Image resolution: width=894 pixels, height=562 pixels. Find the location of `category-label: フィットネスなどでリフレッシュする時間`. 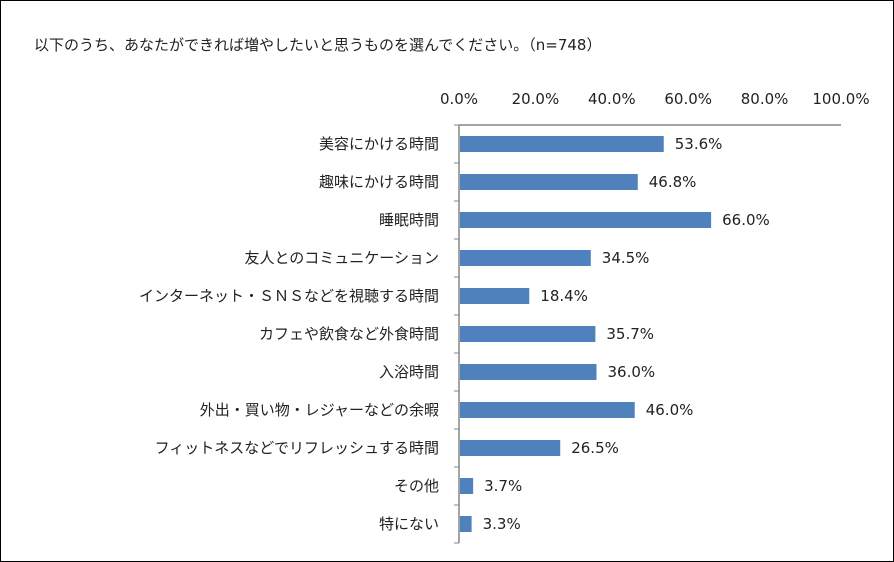

category-label: フィットネスなどでリフレッシュする時間 is located at coordinates (297, 448).